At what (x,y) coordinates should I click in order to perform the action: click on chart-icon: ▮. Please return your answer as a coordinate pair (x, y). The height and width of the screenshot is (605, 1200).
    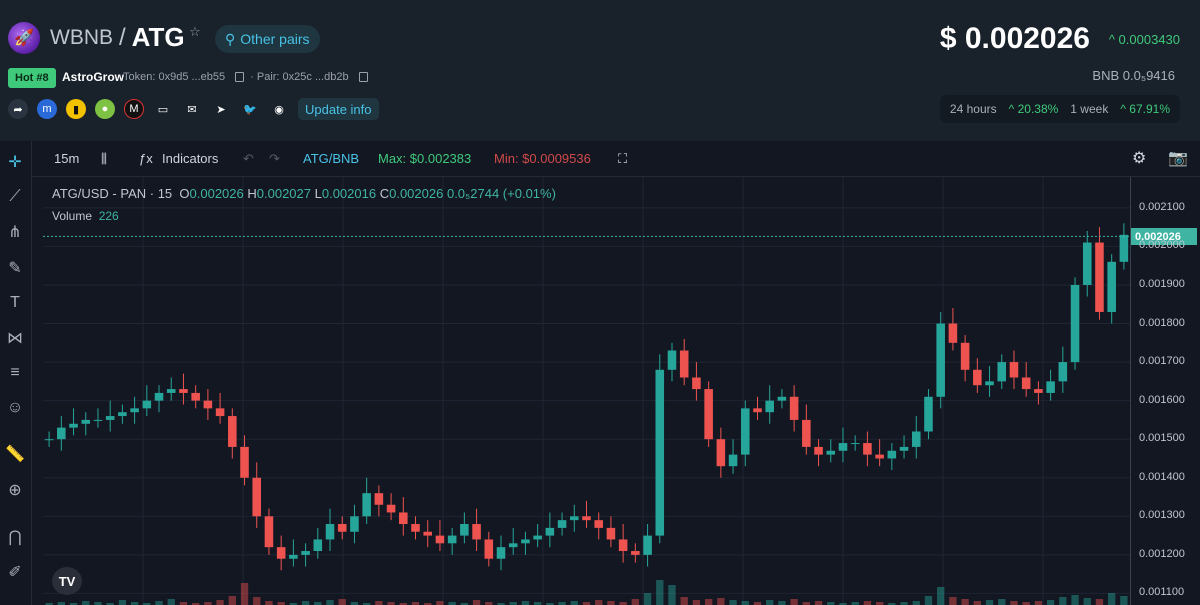
    Looking at the image, I should click on (76, 109).